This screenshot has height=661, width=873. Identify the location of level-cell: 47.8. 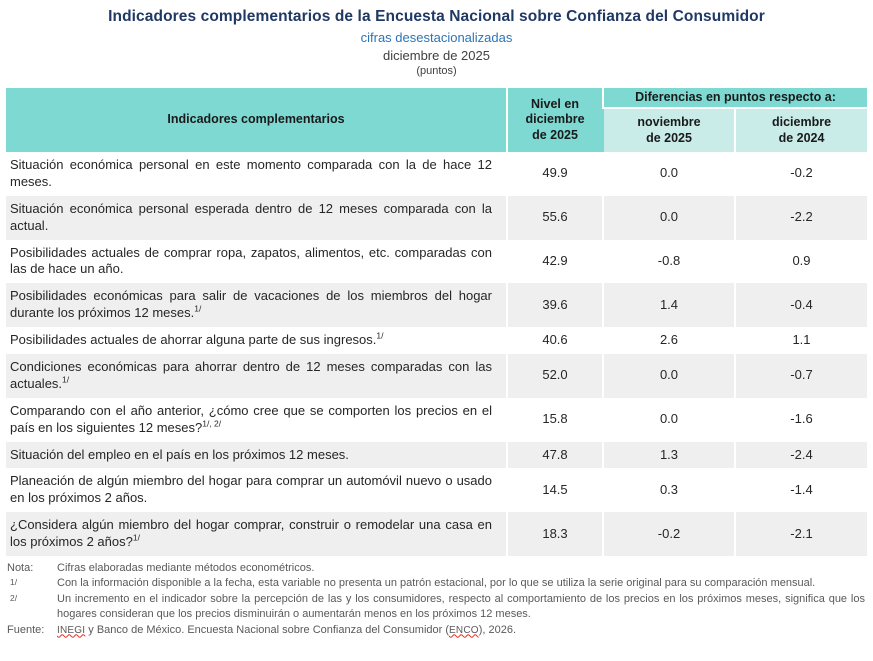
(554, 455).